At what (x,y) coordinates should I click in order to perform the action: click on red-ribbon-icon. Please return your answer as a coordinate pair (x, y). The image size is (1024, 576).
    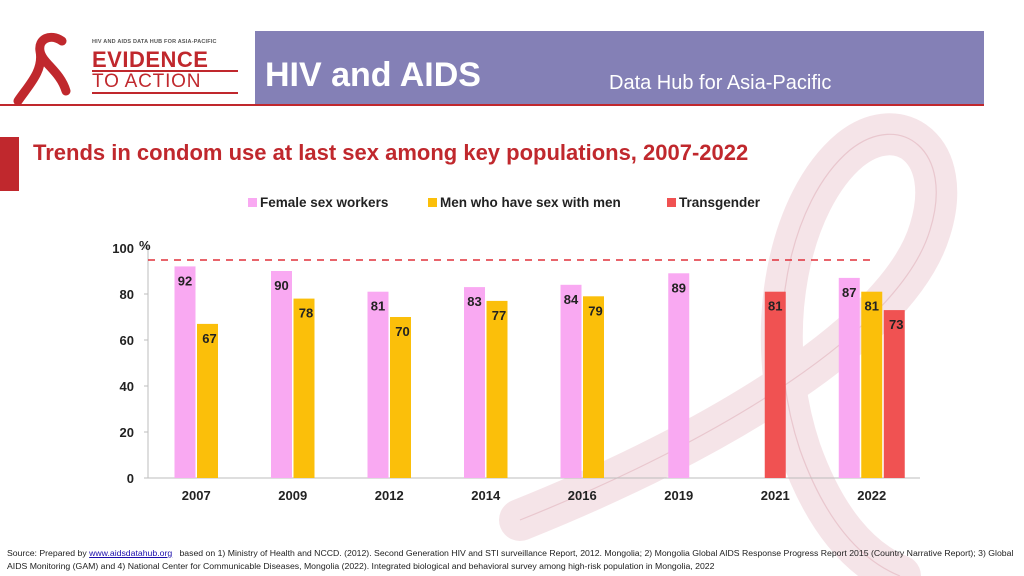
    Looking at the image, I should click on (42, 68).